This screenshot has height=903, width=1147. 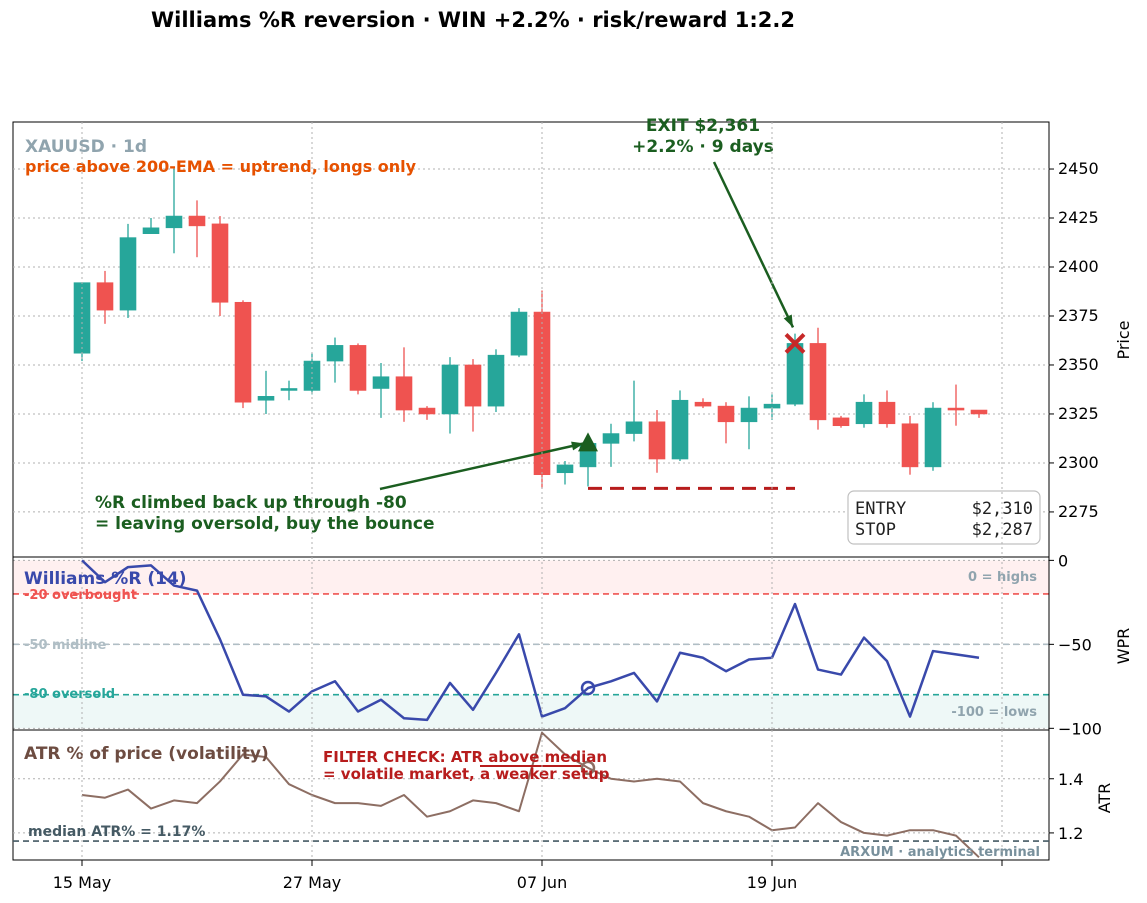 What do you see at coordinates (82, 882) in the screenshot?
I see `x-tick-label: 15 May` at bounding box center [82, 882].